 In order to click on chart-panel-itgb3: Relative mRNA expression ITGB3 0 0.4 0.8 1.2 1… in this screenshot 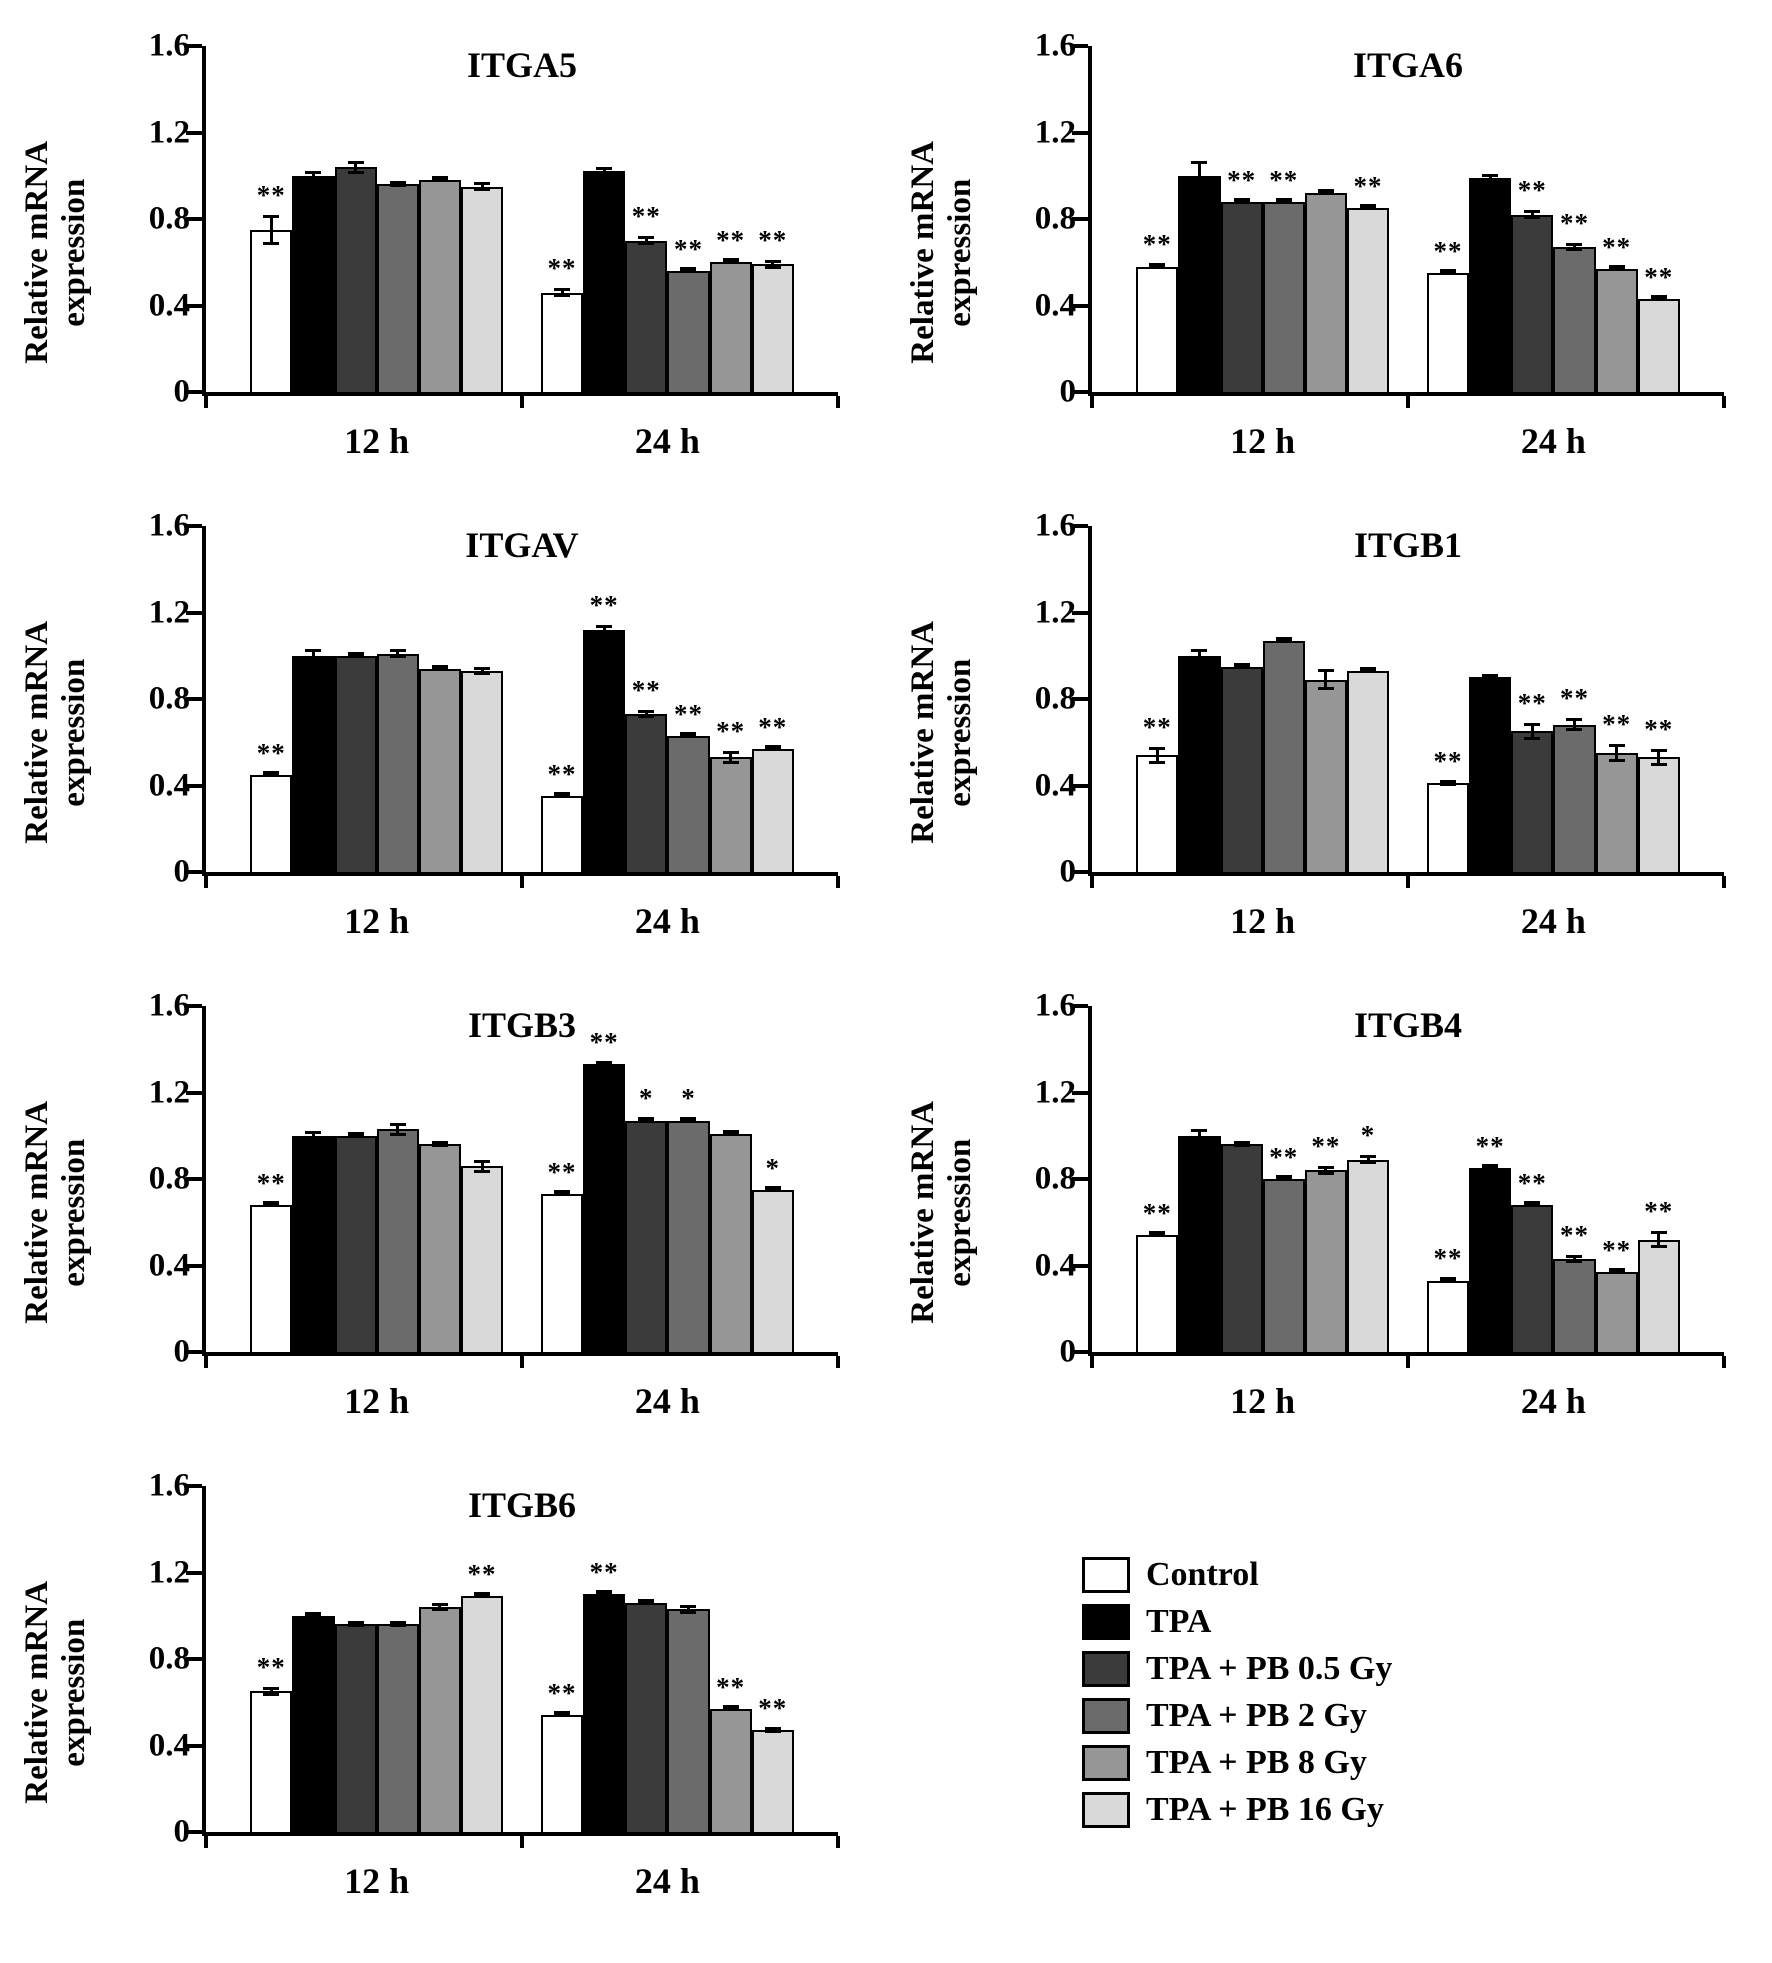, I will do `click(443, 1212)`.